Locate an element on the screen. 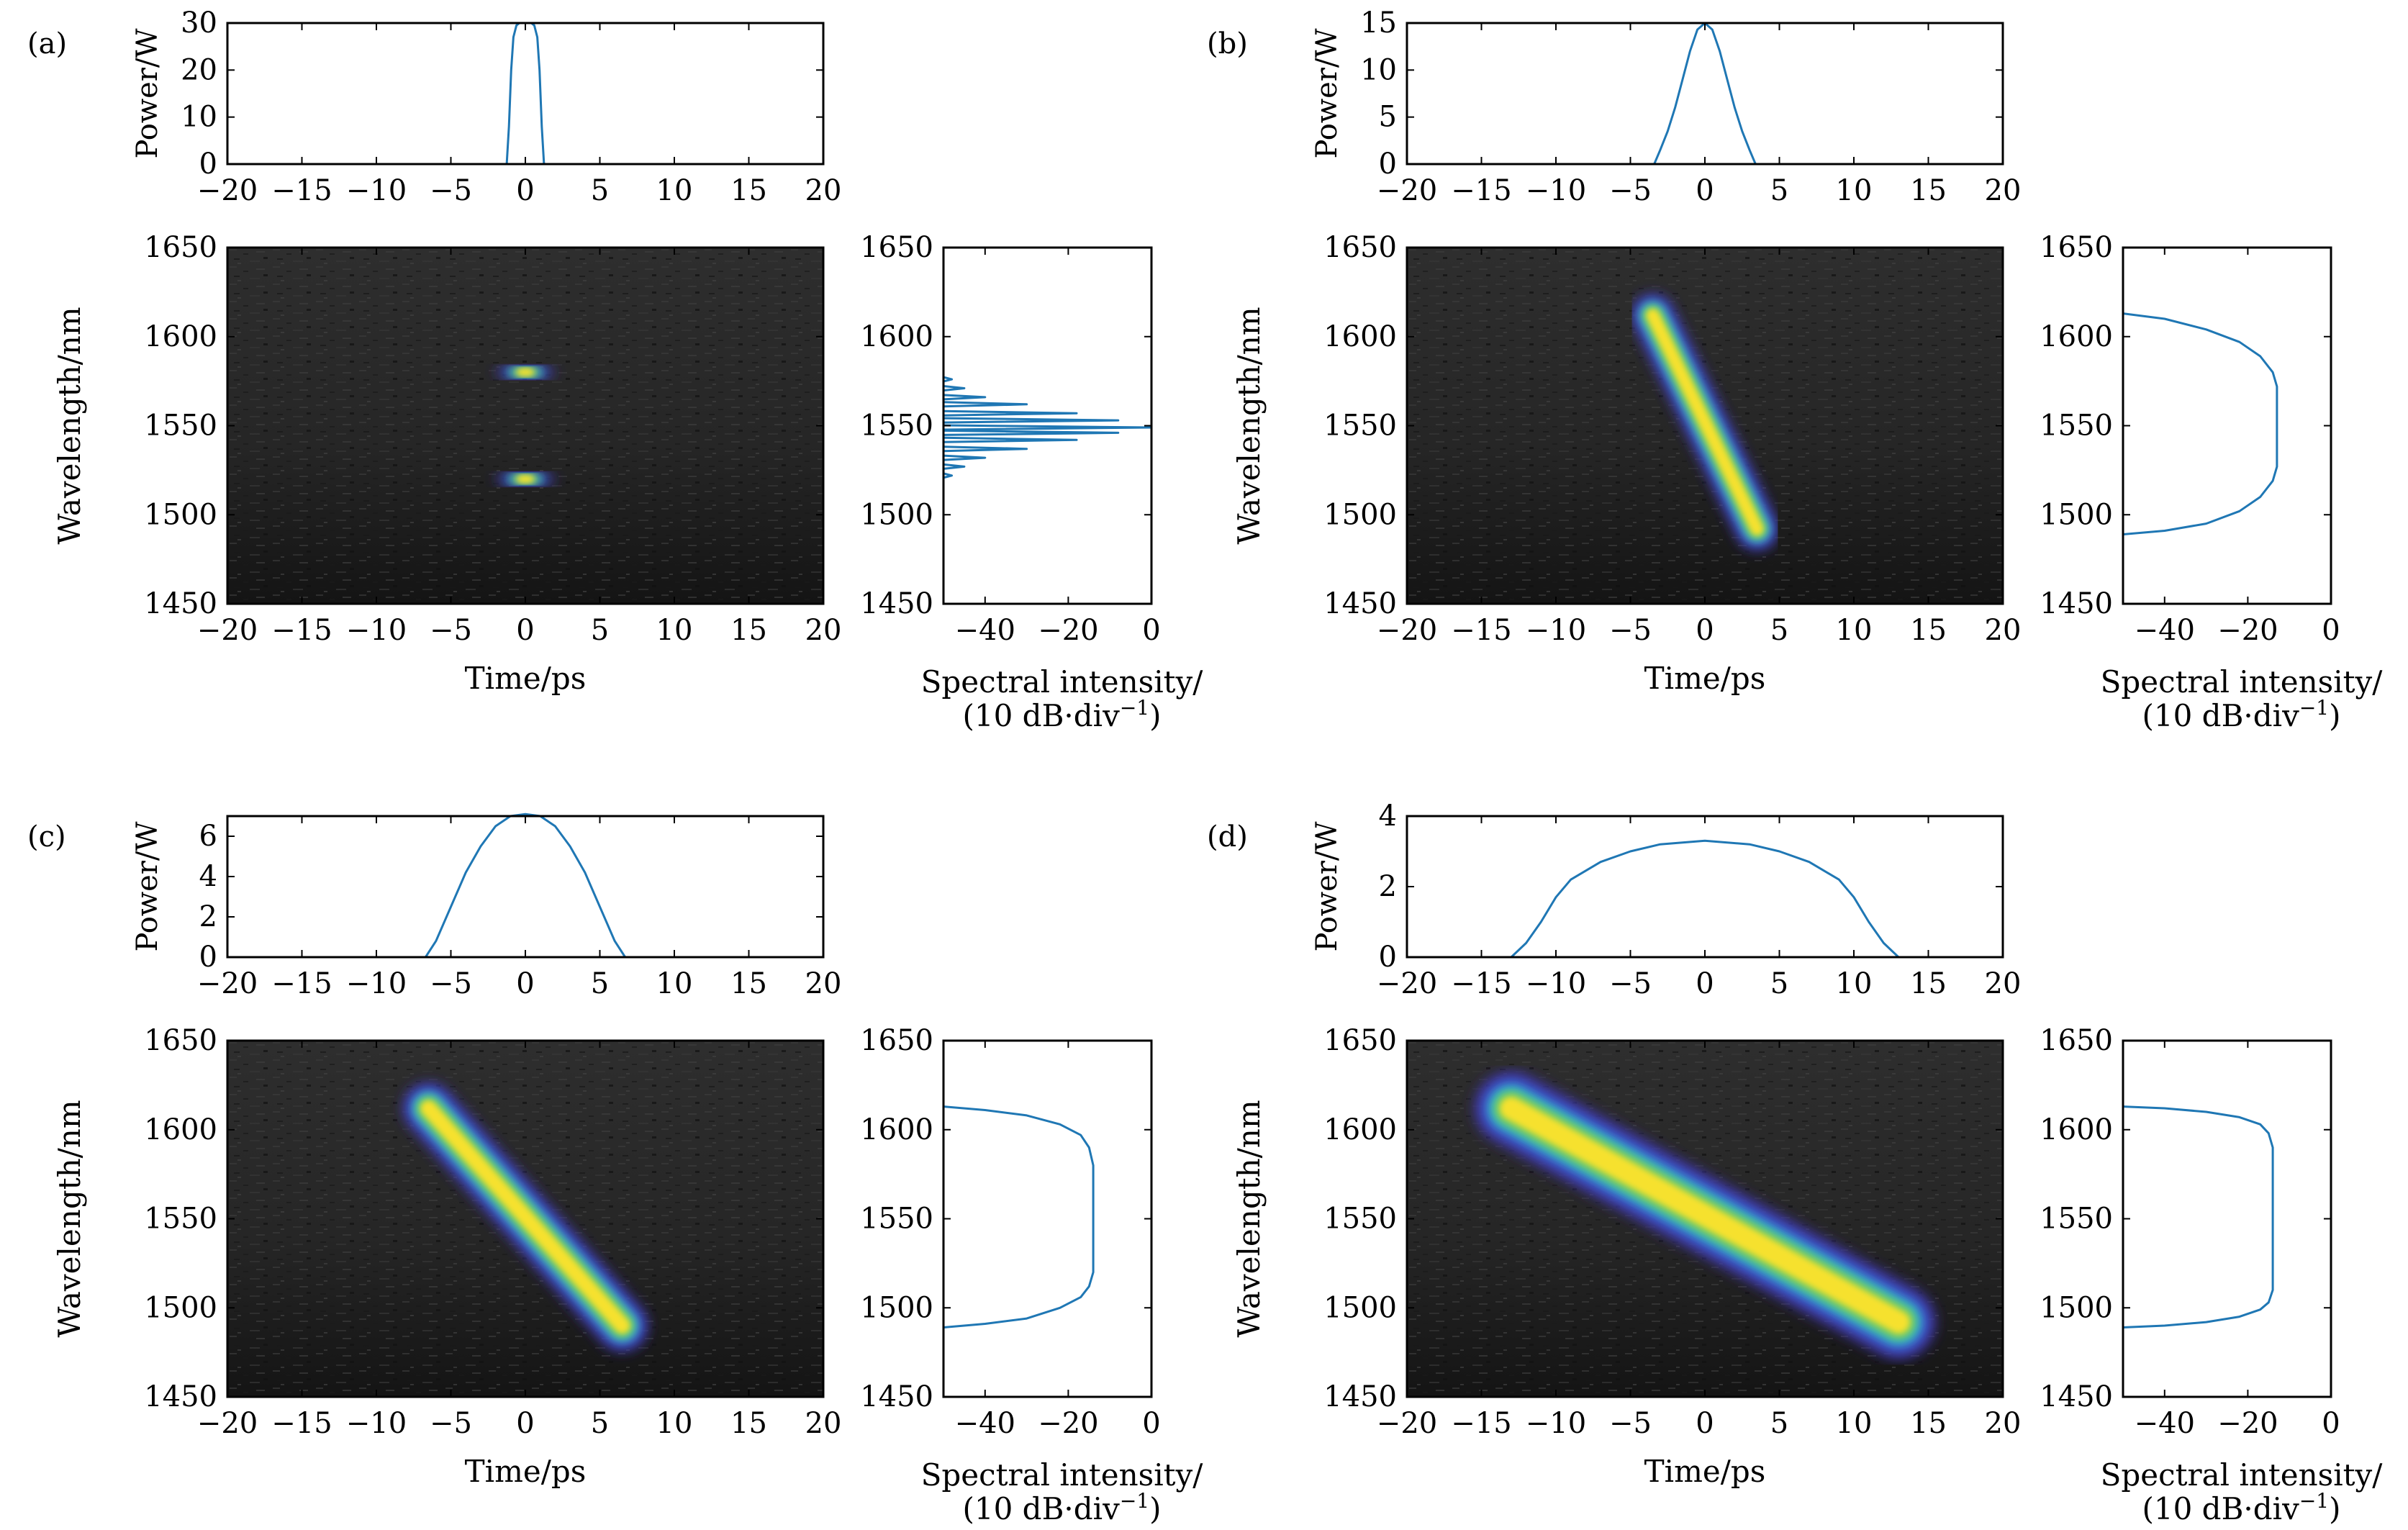 The width and height of the screenshot is (2408, 1530). spectrum-curve is located at coordinates (2198, 1216).